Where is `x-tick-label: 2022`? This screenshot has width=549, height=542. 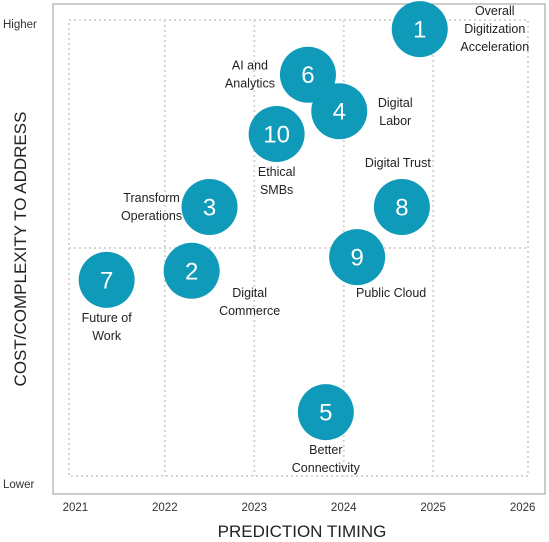 x-tick-label: 2022 is located at coordinates (165, 508).